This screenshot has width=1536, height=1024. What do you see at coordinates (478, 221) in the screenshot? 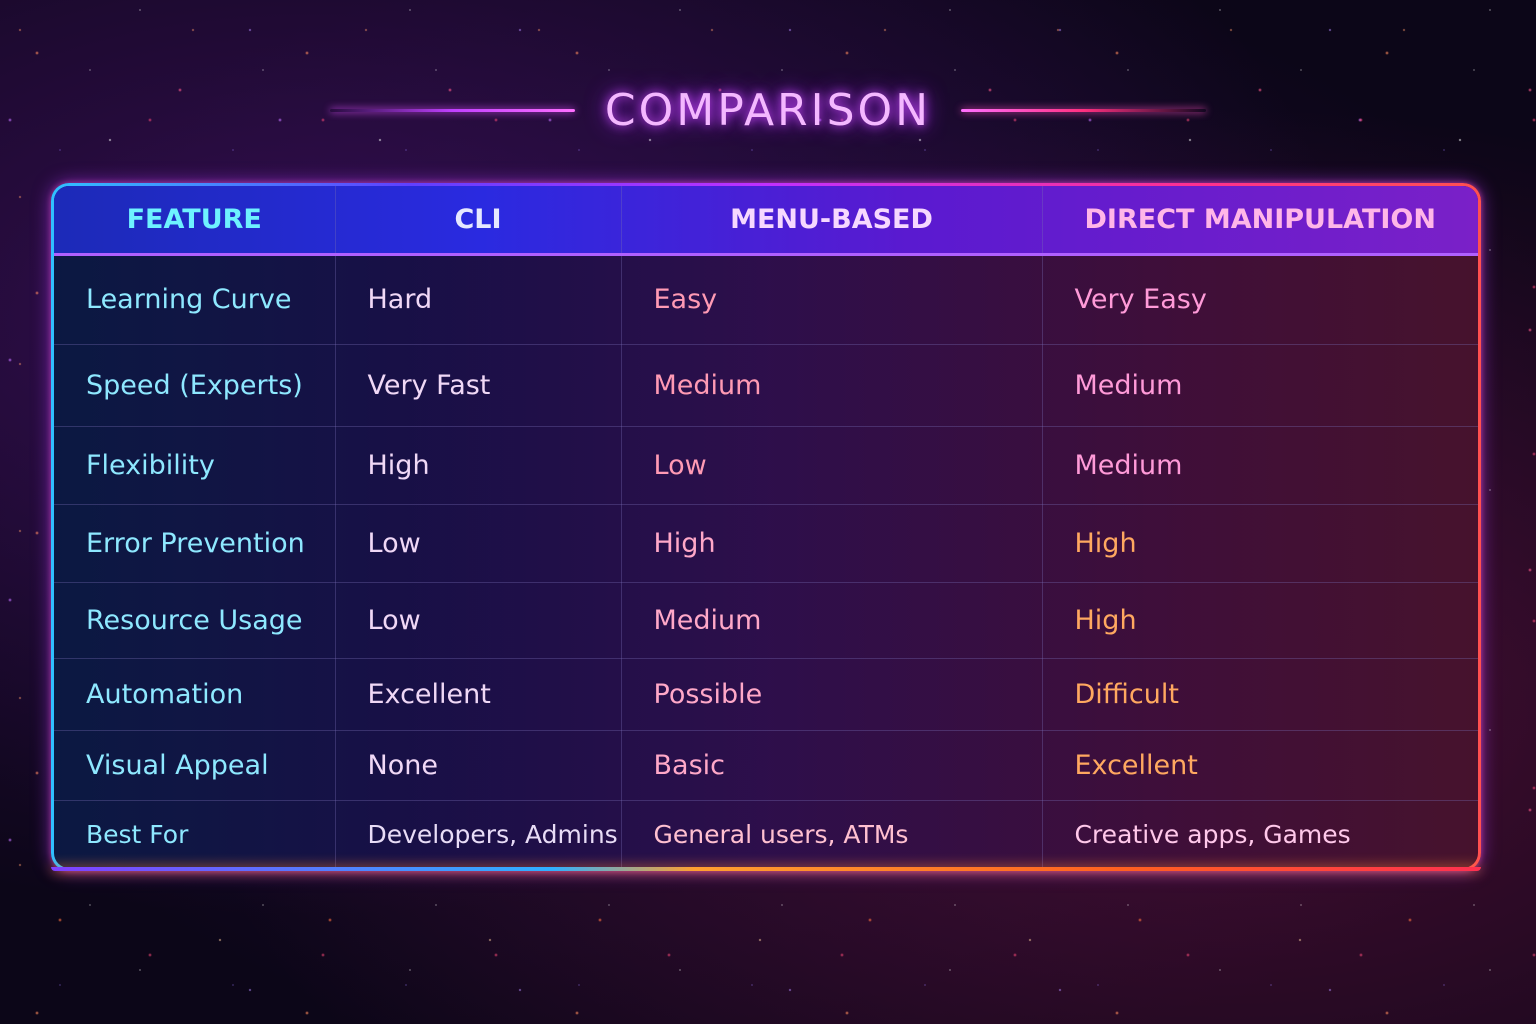
I see `column-header-cli: CLI` at bounding box center [478, 221].